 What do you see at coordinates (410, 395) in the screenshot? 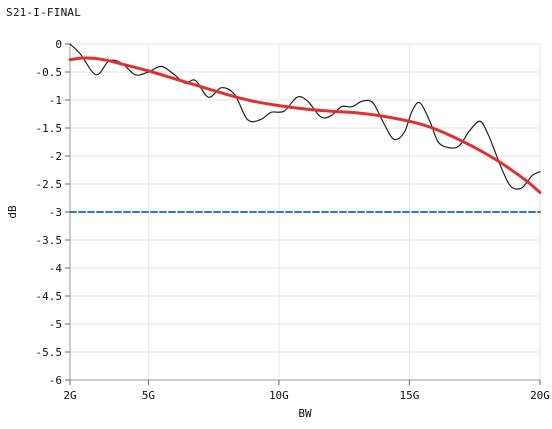
I see `x-tick-label: 15G` at bounding box center [410, 395].